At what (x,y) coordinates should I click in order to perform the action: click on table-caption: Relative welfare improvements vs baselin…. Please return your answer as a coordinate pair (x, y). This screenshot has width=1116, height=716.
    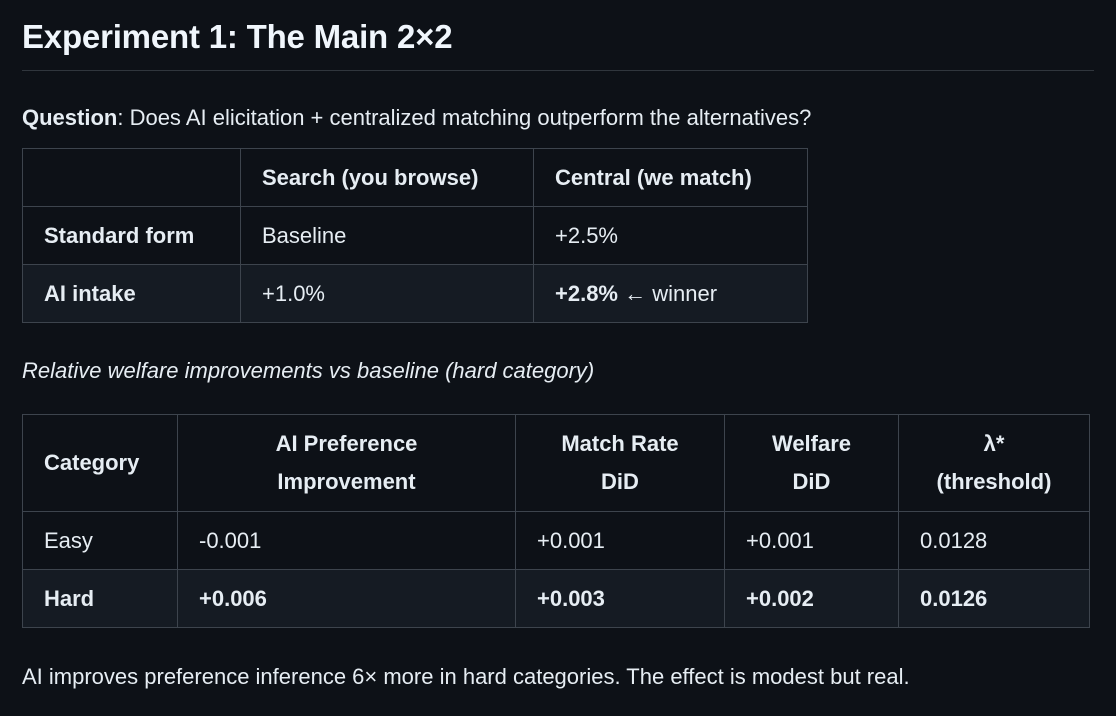
    Looking at the image, I should click on (308, 370).